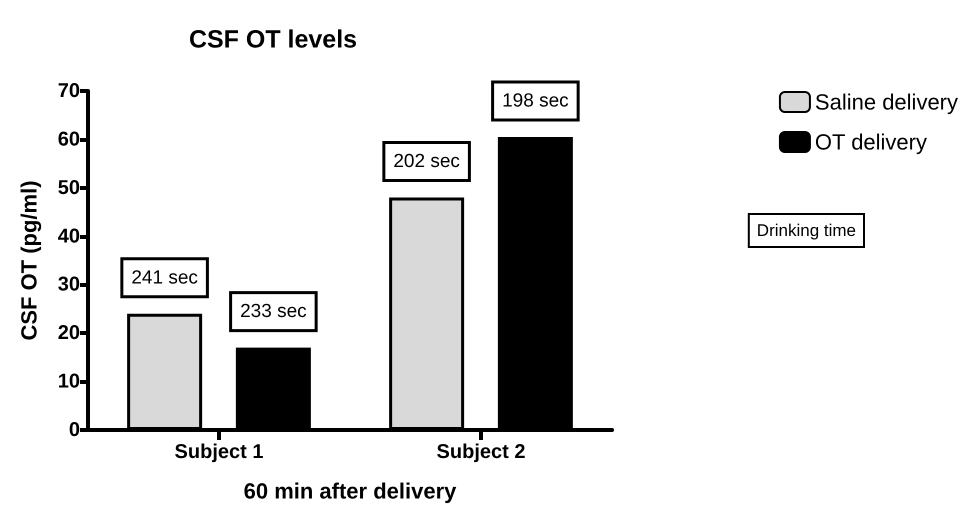 Image resolution: width=976 pixels, height=525 pixels. Describe the element at coordinates (164, 277) in the screenshot. I see `annotation: 241 sec` at that location.